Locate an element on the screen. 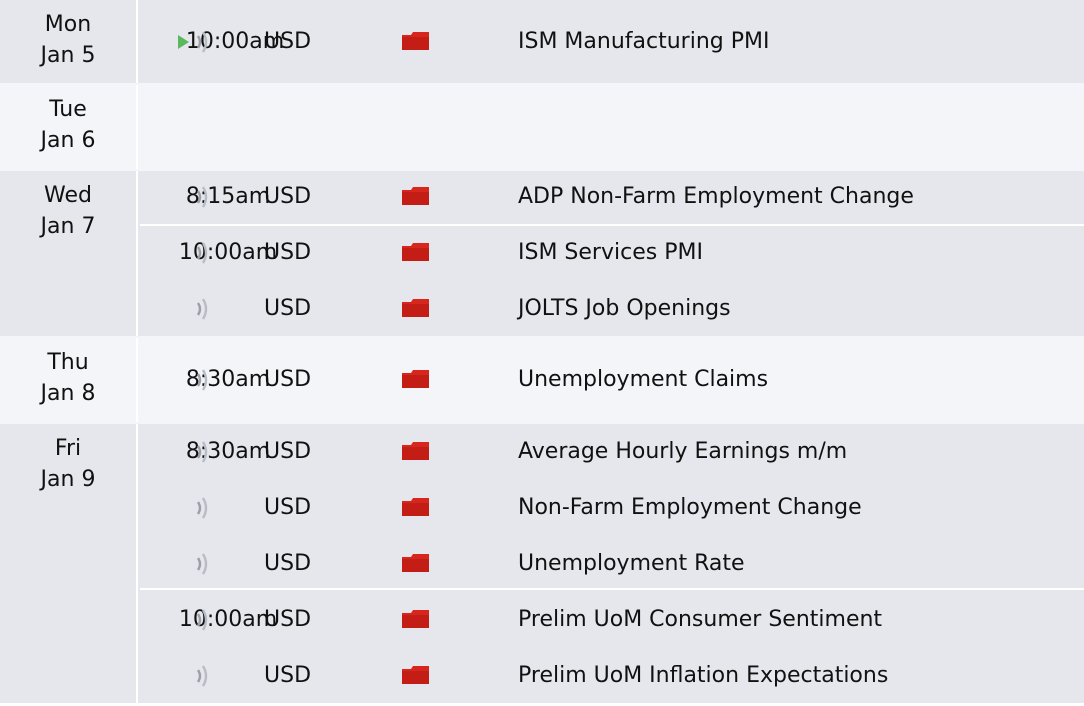 Image resolution: width=1084 pixels, height=706 pixels. weekday-label: Thu is located at coordinates (68, 362).